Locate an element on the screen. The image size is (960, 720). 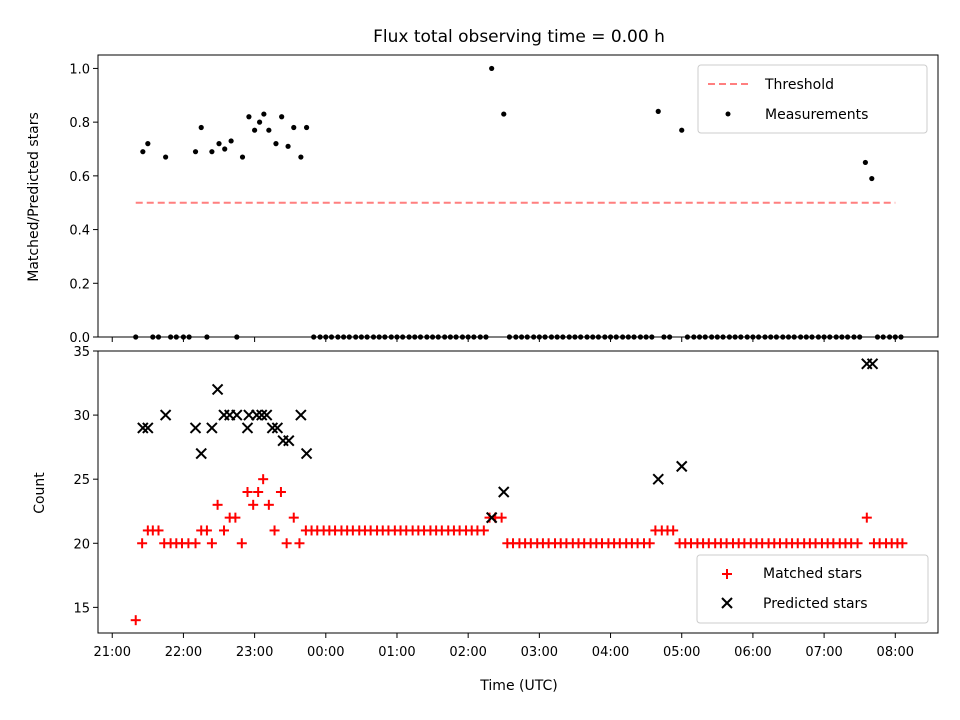
y-tick-label-1-3: 30 is located at coordinates (81, 416).